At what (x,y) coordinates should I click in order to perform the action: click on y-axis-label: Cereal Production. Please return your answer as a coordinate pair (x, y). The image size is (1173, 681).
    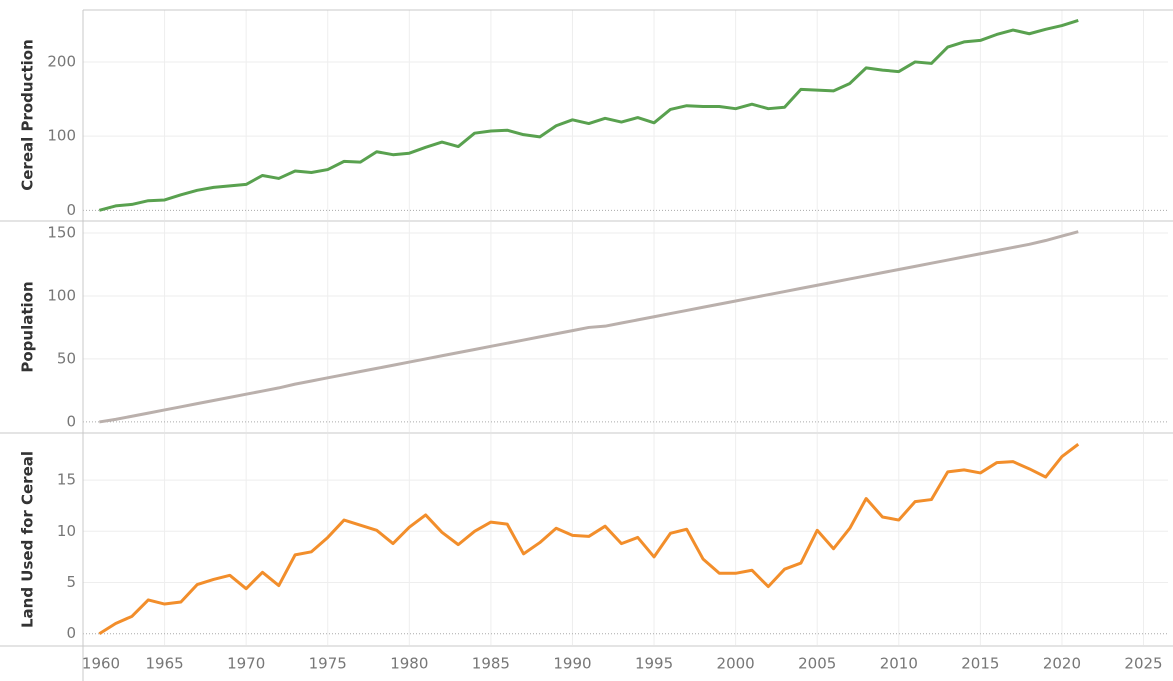
    Looking at the image, I should click on (28, 115).